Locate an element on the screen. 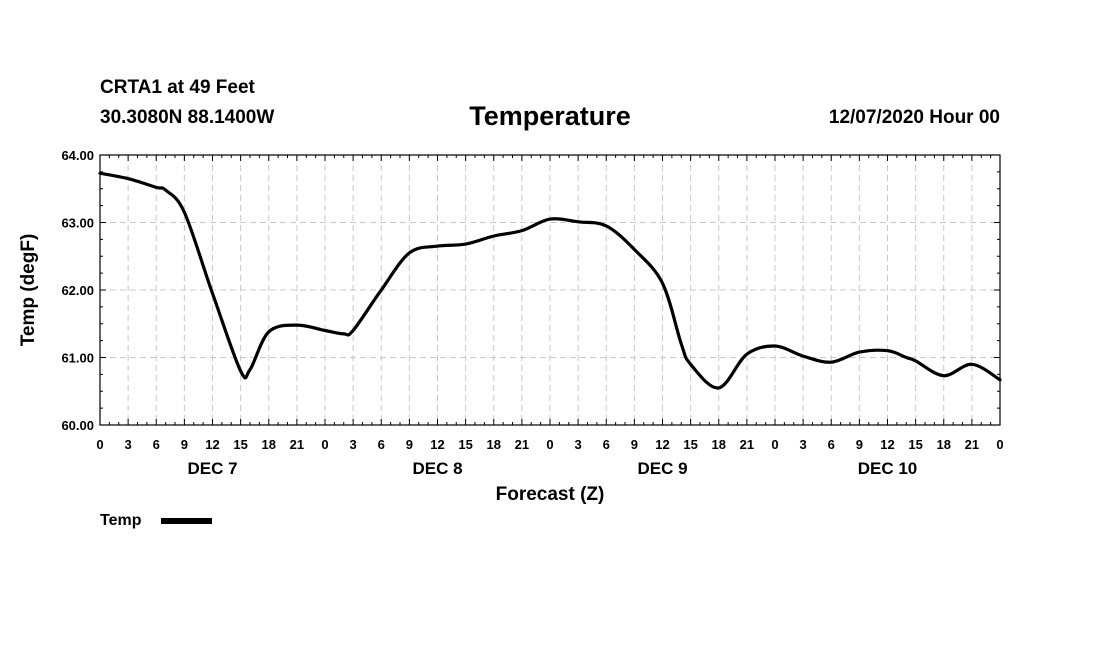  coords-label: 30.3080N 88.1400W is located at coordinates (187, 117).